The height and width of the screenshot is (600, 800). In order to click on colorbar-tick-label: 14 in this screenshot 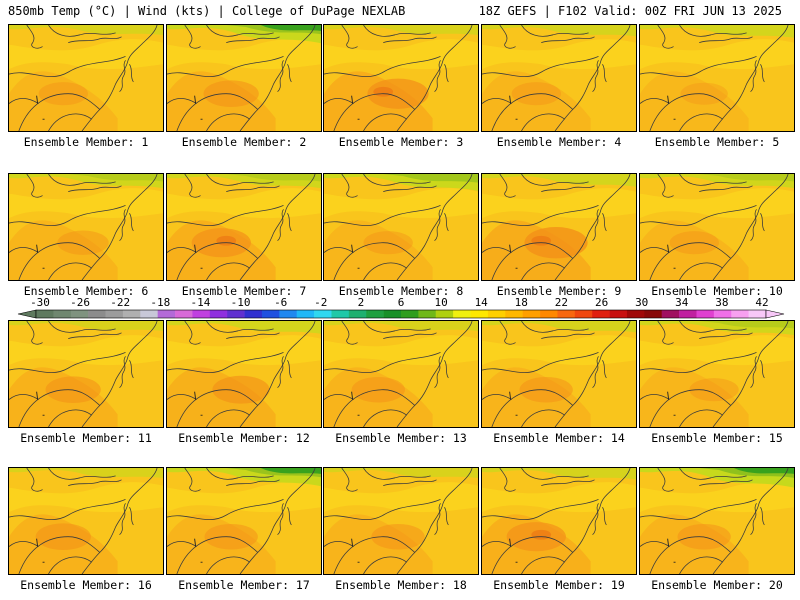, I will do `click(482, 302)`.